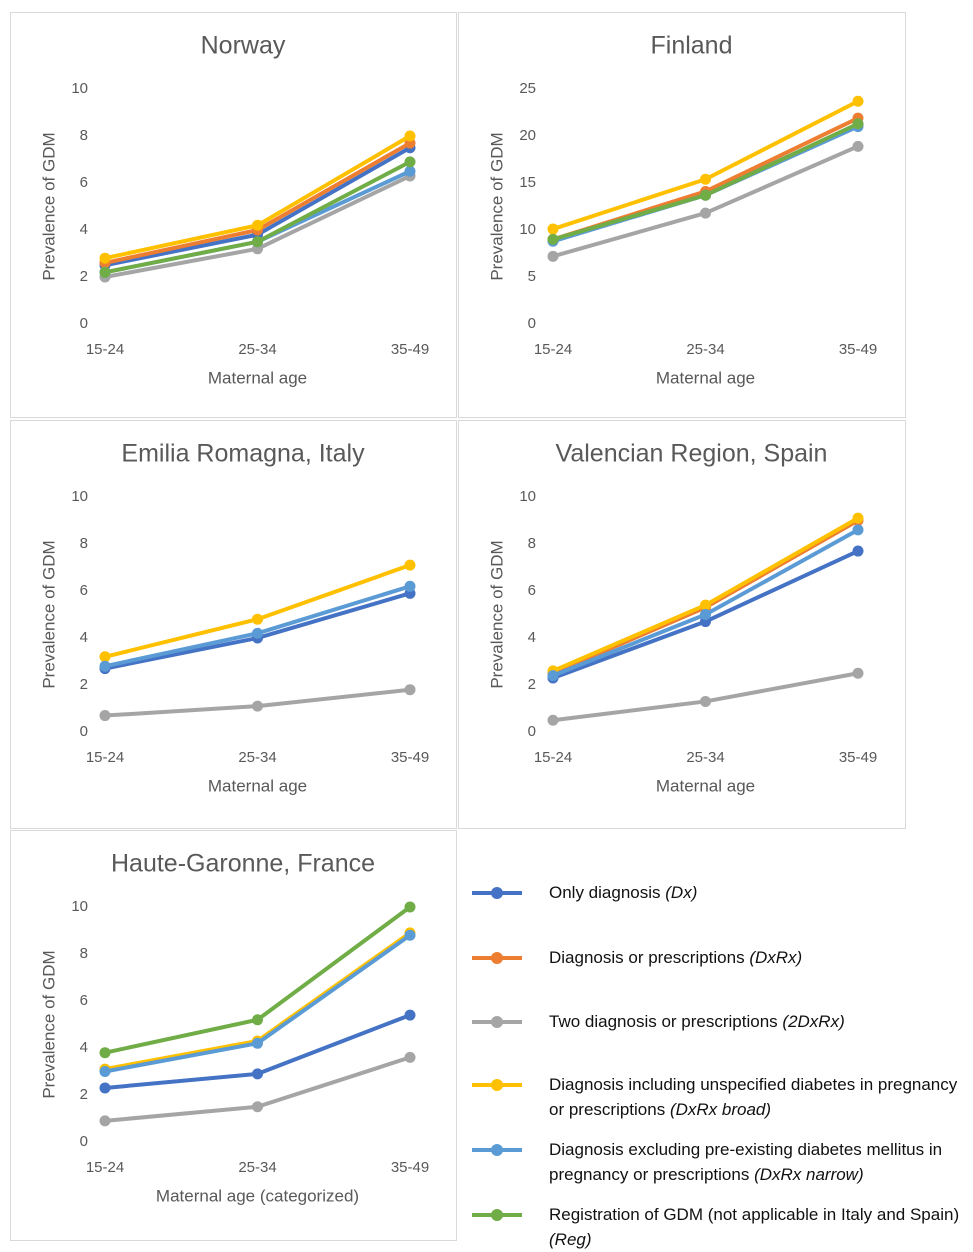 This screenshot has width=973, height=1252. Describe the element at coordinates (532, 276) in the screenshot. I see `y-tick-label: 5` at that location.